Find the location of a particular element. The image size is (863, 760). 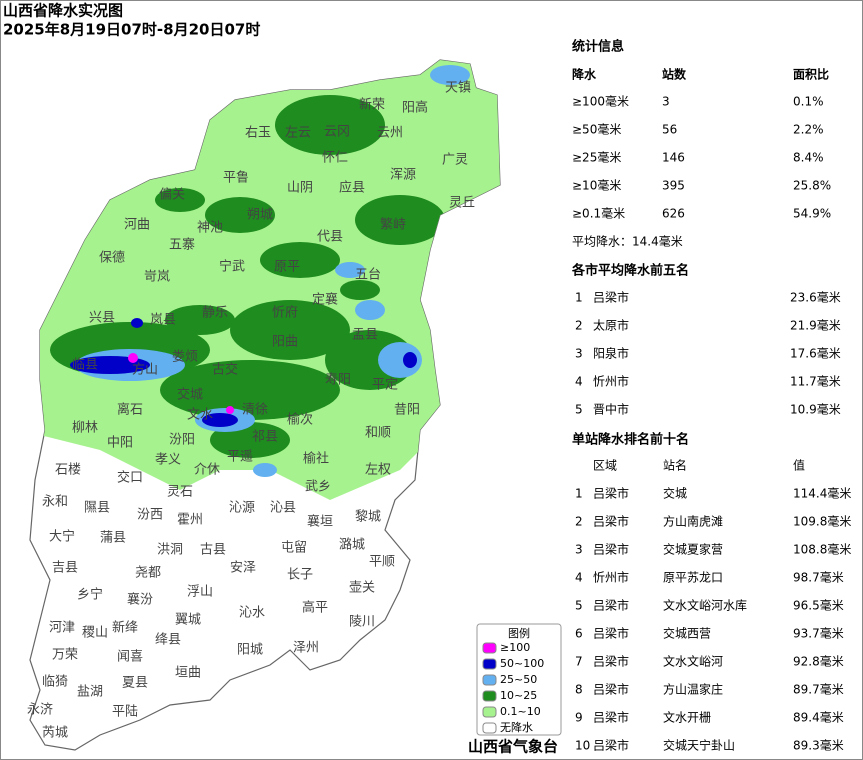

county-label: 榆次 is located at coordinates (300, 420).